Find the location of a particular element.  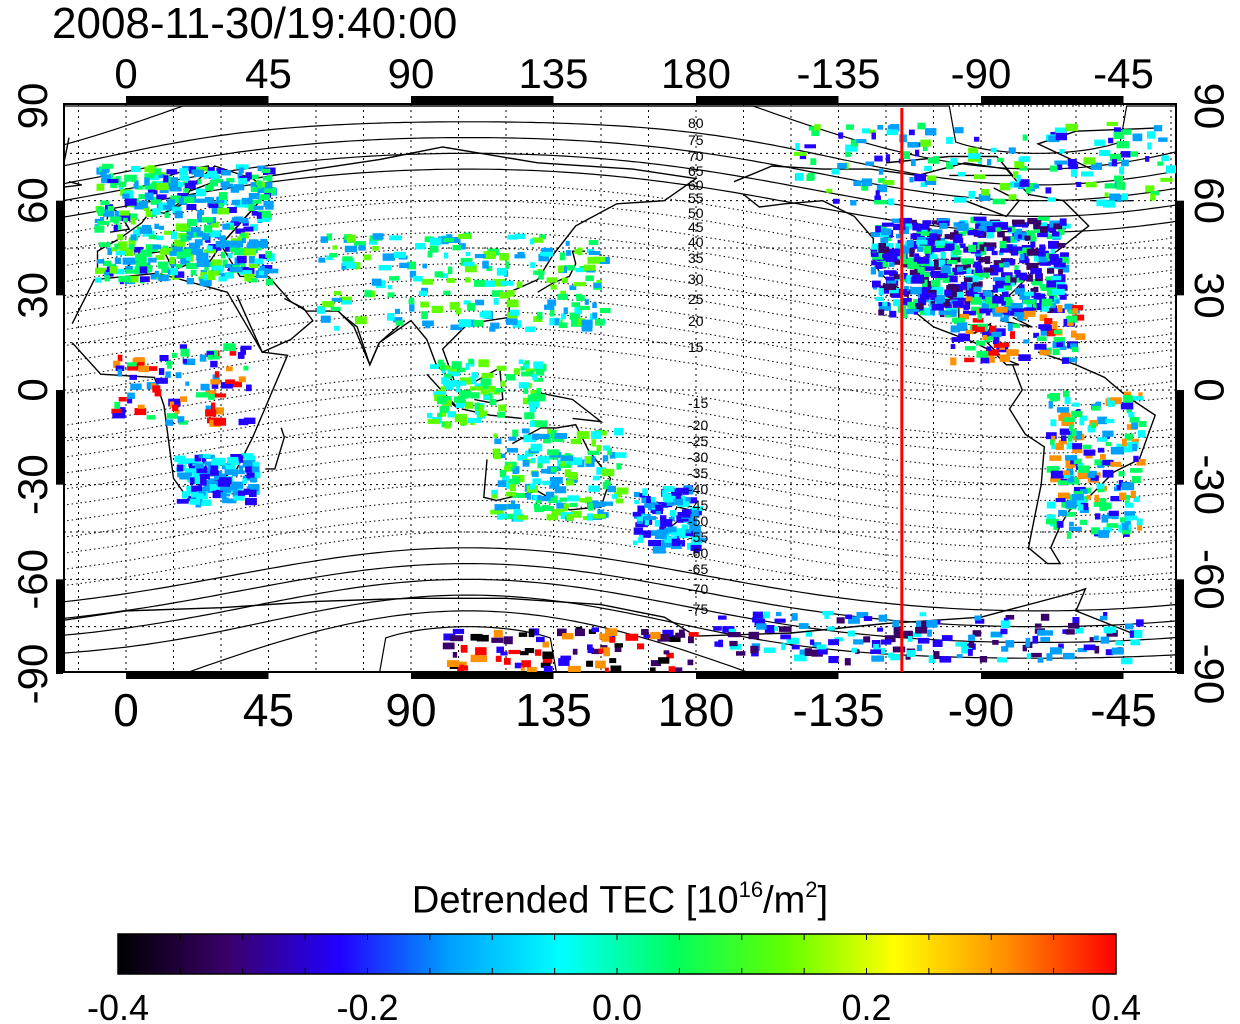

contour-label: -60 is located at coordinates (698, 553).